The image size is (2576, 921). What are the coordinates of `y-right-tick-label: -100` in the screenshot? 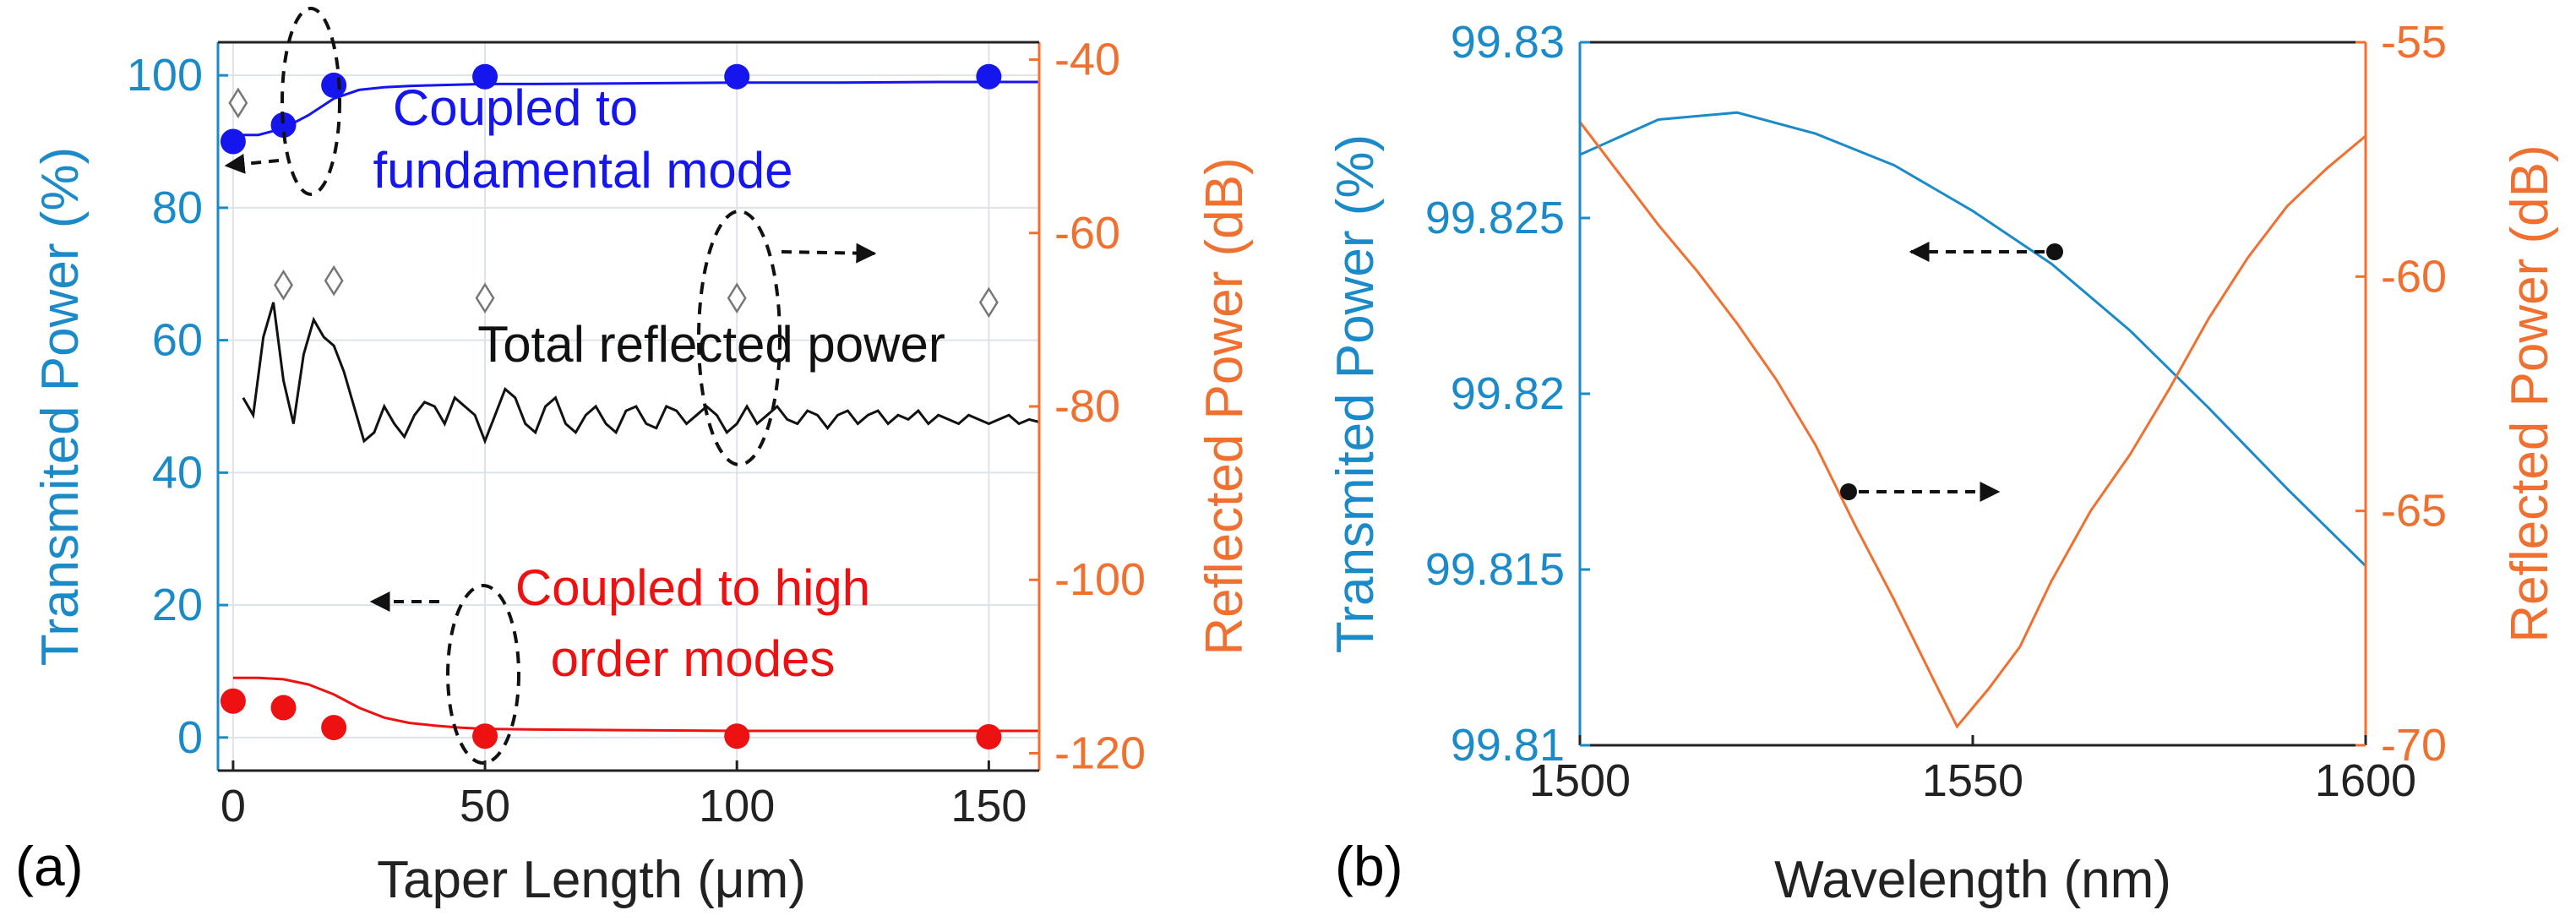 It's located at (1100, 580).